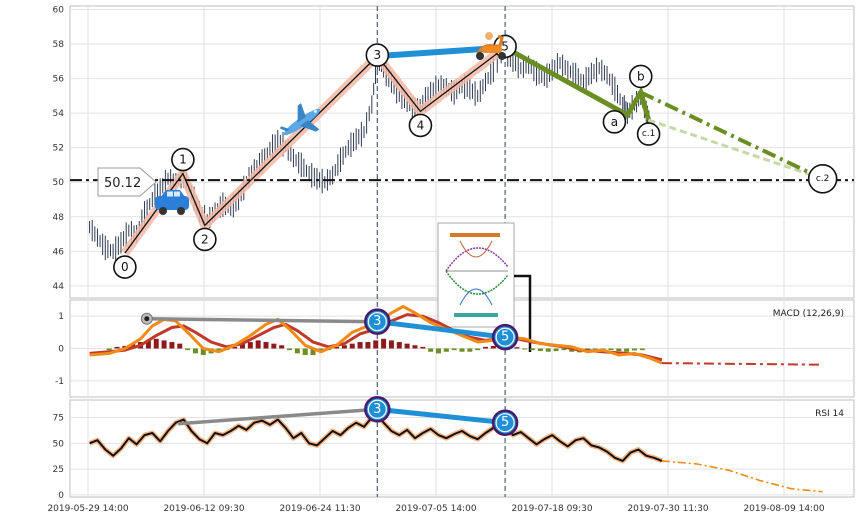  I want to click on price-y-tick: 48, so click(59, 218).